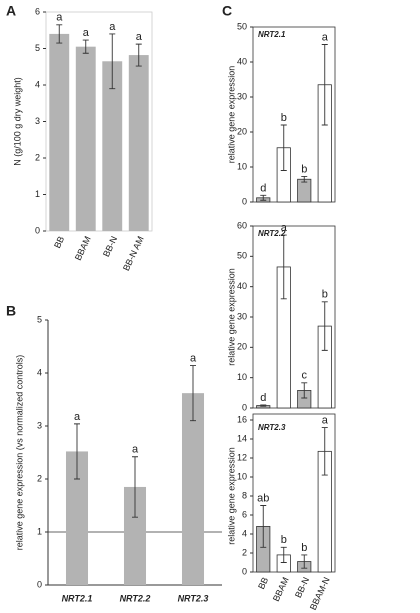 This screenshot has width=420, height=613. I want to click on panel-label: B, so click(11, 311).